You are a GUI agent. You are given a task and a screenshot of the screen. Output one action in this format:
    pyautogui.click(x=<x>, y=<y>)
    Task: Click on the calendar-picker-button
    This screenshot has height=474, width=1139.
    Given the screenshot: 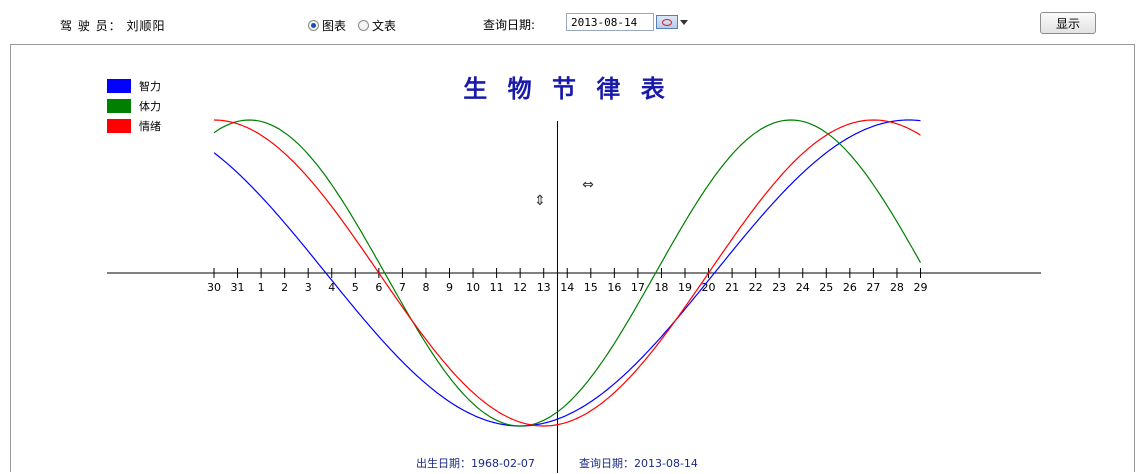 What is the action you would take?
    pyautogui.click(x=675, y=22)
    